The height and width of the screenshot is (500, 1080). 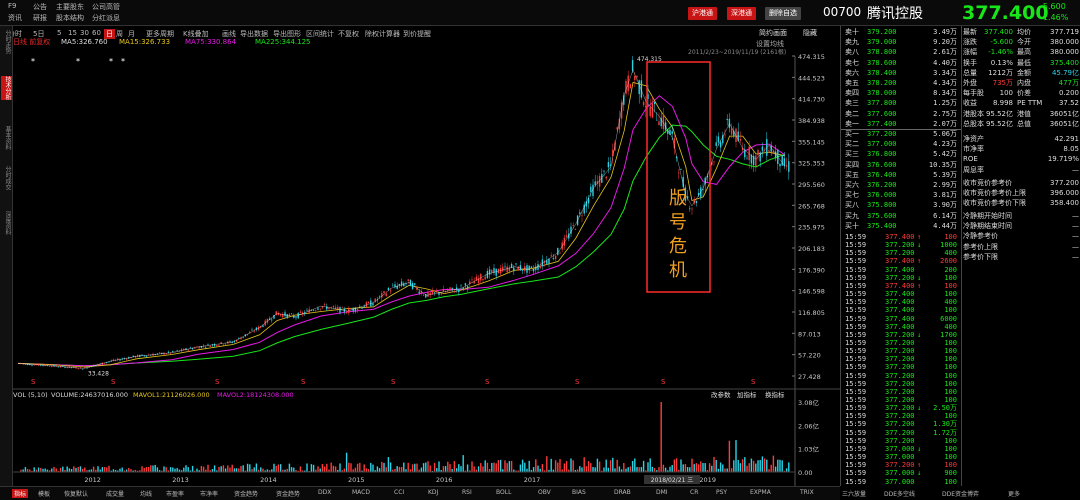 What do you see at coordinates (40, 7) in the screenshot?
I see `menu-announcement: 公告` at bounding box center [40, 7].